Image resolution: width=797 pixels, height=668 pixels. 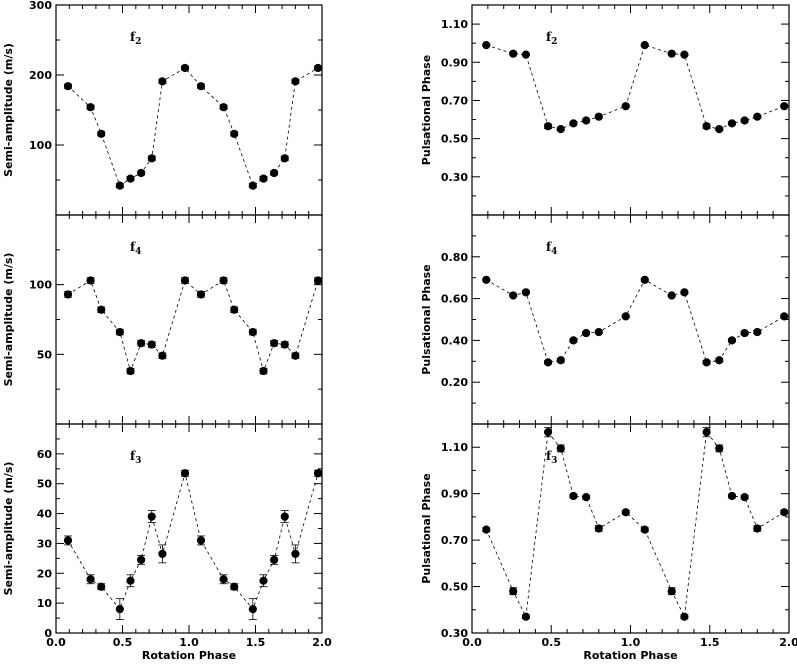 I want to click on y-tick-label: 20, so click(x=45, y=573).